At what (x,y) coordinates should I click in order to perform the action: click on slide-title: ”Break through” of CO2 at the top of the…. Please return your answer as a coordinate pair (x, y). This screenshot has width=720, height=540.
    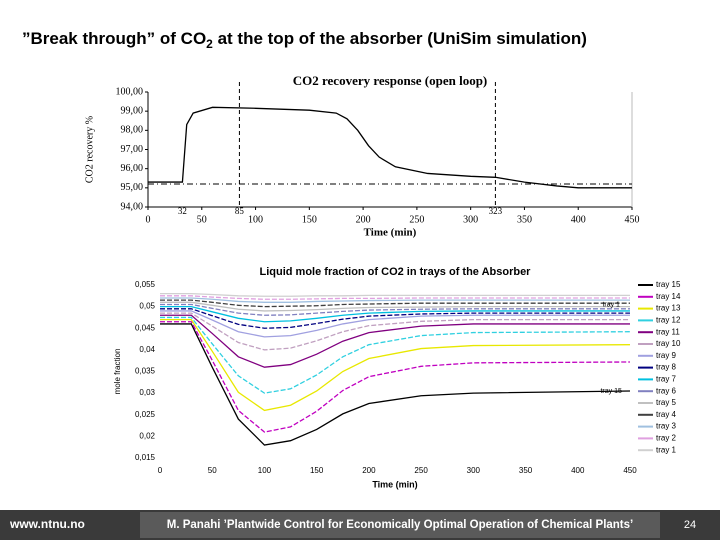
    Looking at the image, I should click on (304, 40).